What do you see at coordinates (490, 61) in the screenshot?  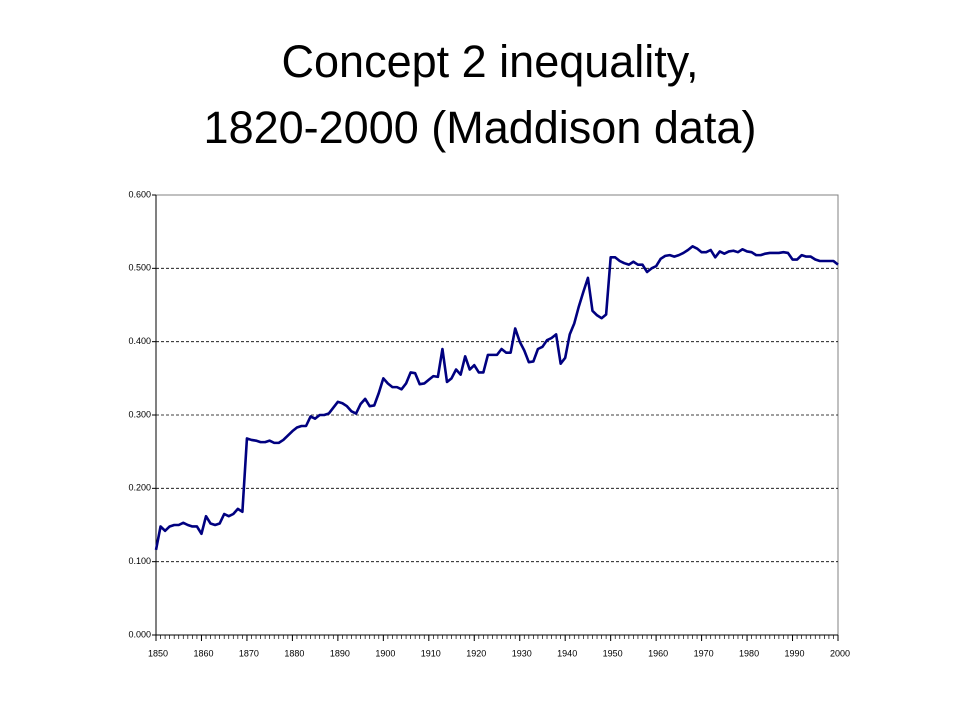 I see `chart-title: Concept 2 inequality,` at bounding box center [490, 61].